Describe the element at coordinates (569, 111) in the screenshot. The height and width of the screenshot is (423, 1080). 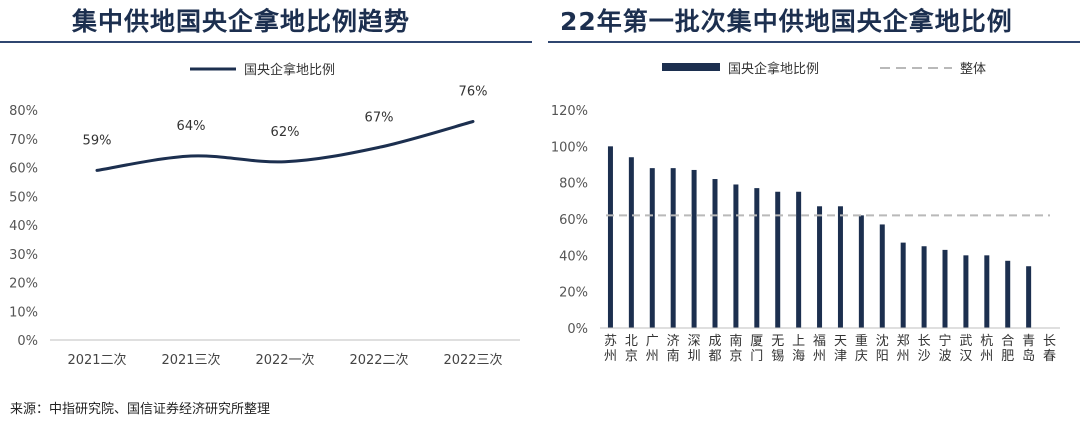
I see `y-tick-label: 120%` at that location.